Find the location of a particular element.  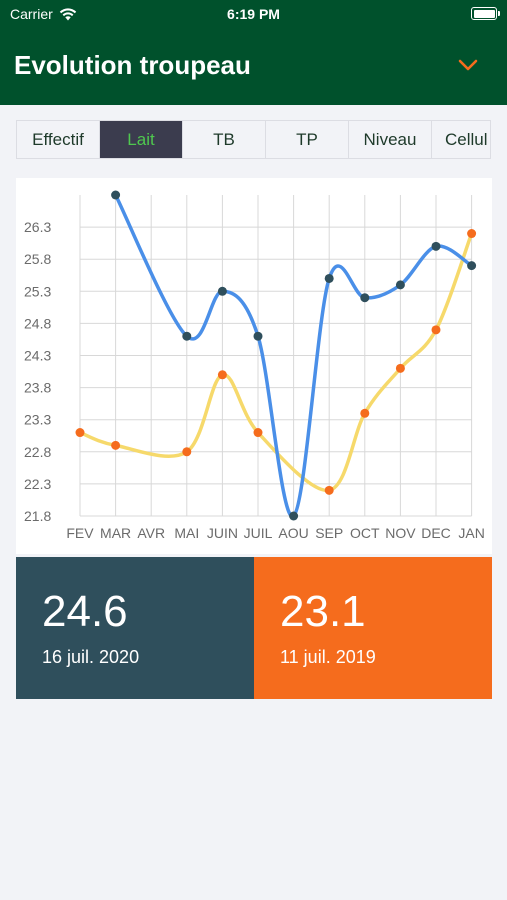

y-tick-label: 23.3 is located at coordinates (37, 420).